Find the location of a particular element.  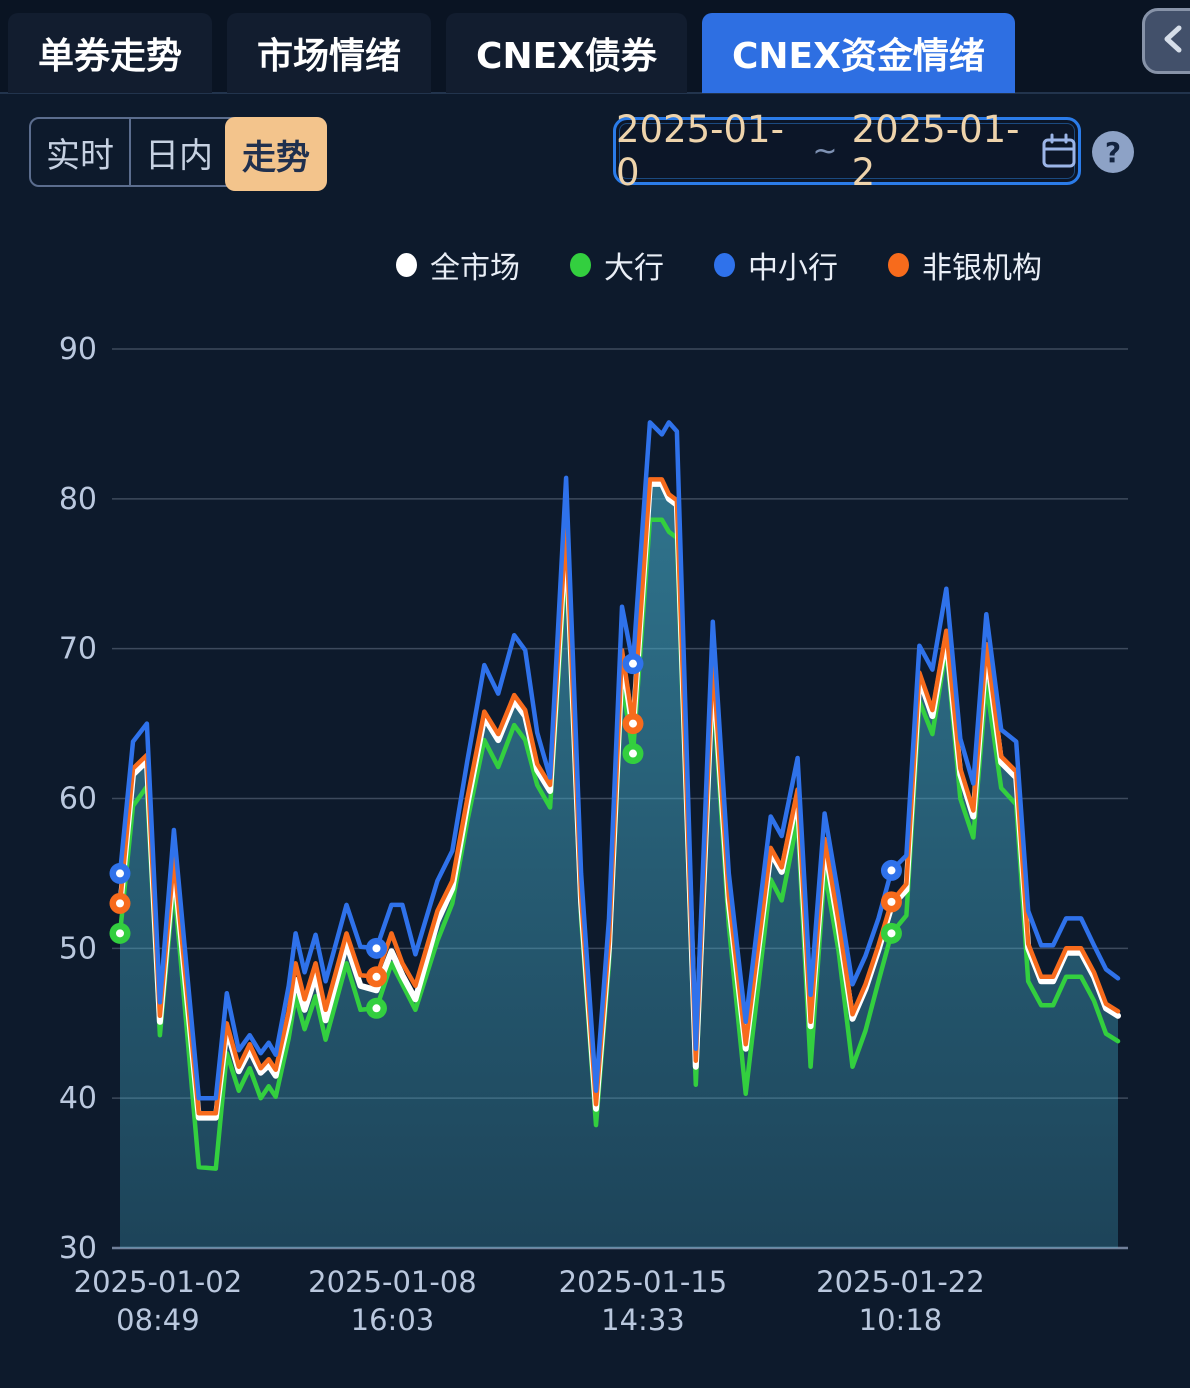

legend-item-mid-small-banks: 中小行 is located at coordinates (776, 265).